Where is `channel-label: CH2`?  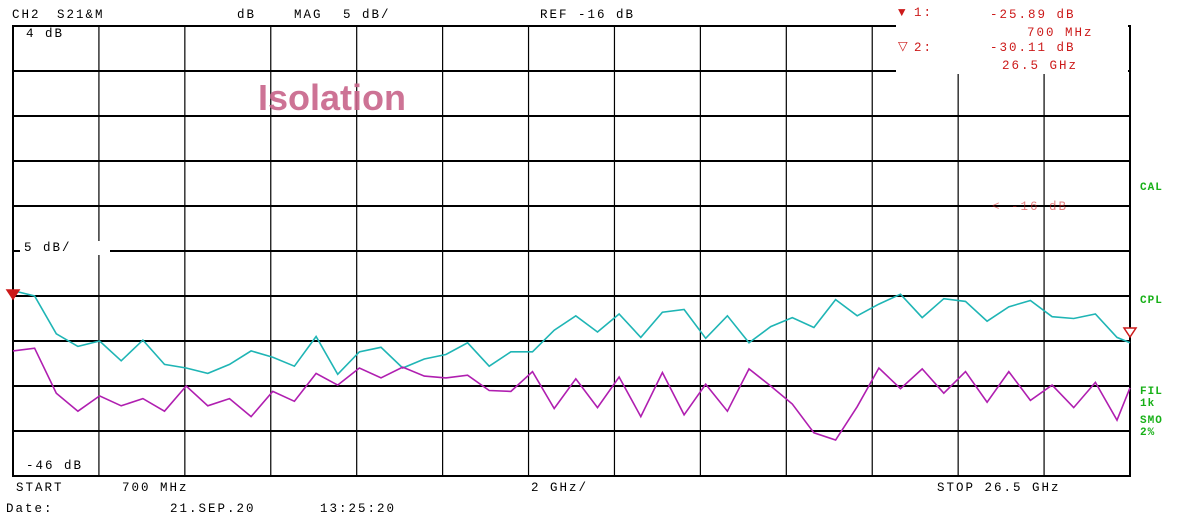
channel-label: CH2 is located at coordinates (26, 15).